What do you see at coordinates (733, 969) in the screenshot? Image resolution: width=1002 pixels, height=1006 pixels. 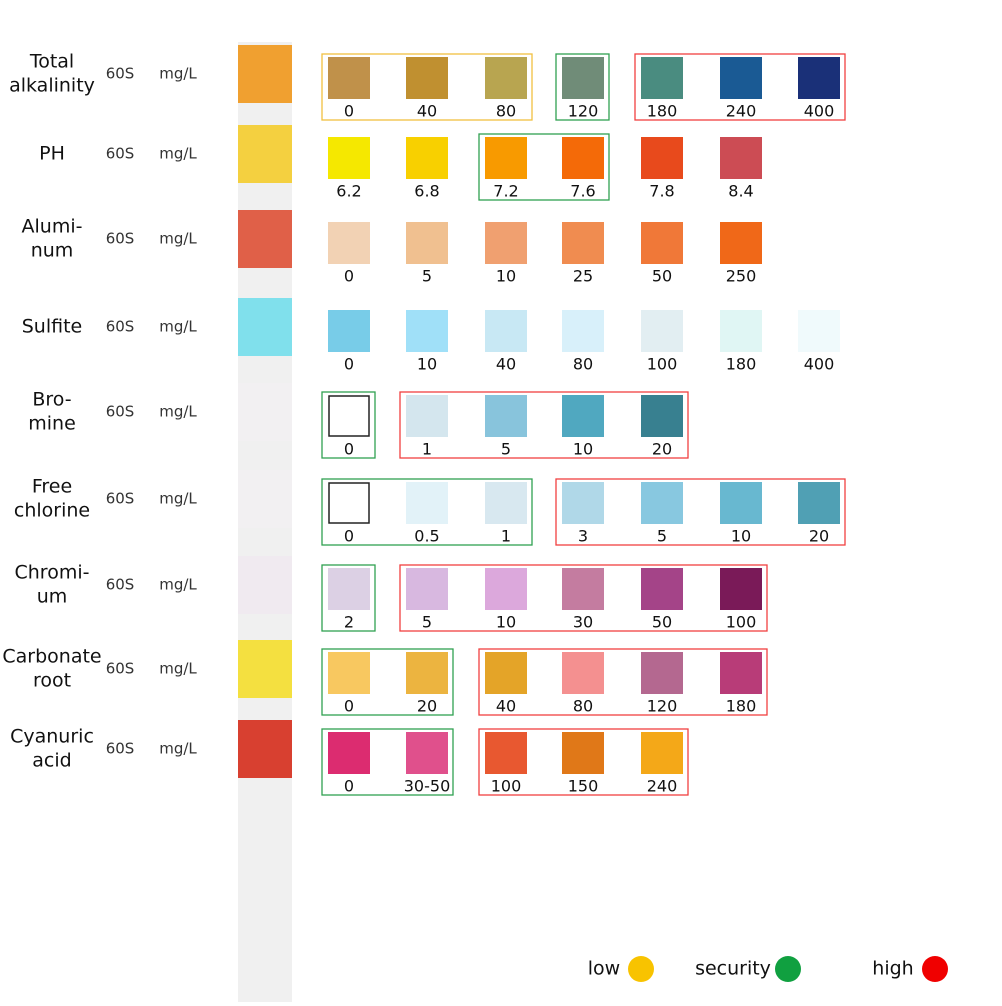 I see `legend-label: security` at bounding box center [733, 969].